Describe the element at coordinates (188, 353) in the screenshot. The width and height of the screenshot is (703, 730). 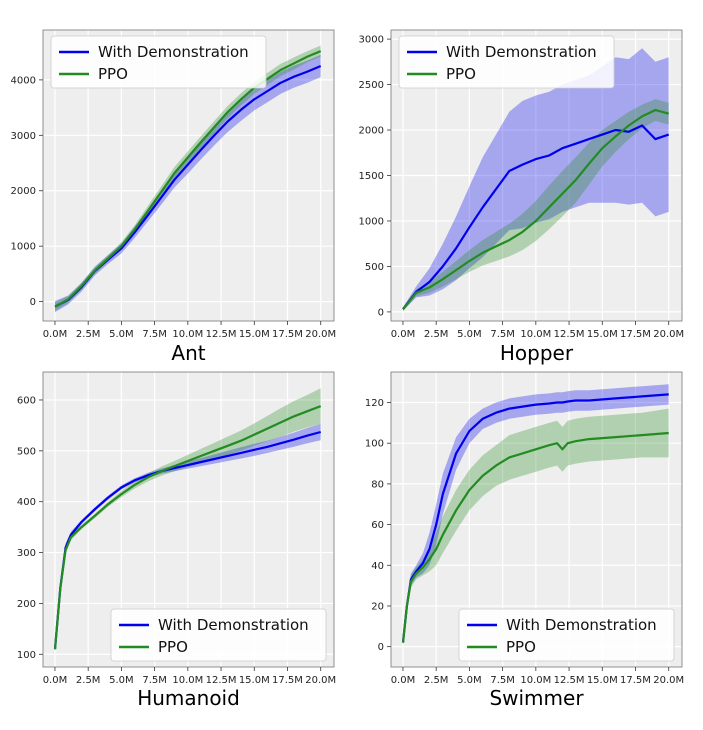
I see `panel-title: Ant` at that location.